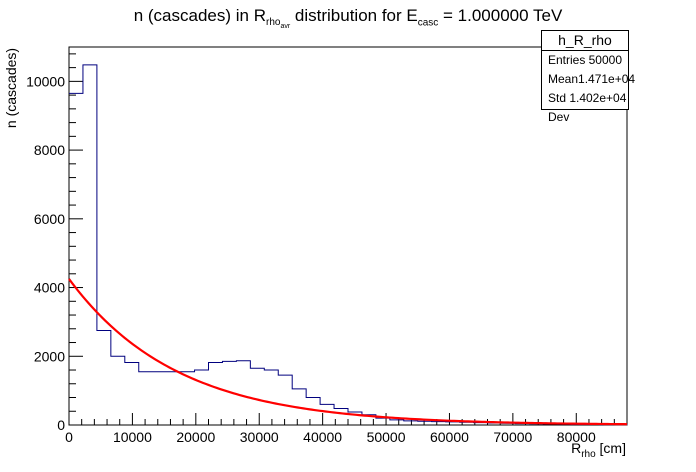 This screenshot has height=472, width=696. I want to click on y-axis-ticks, so click(76, 239).